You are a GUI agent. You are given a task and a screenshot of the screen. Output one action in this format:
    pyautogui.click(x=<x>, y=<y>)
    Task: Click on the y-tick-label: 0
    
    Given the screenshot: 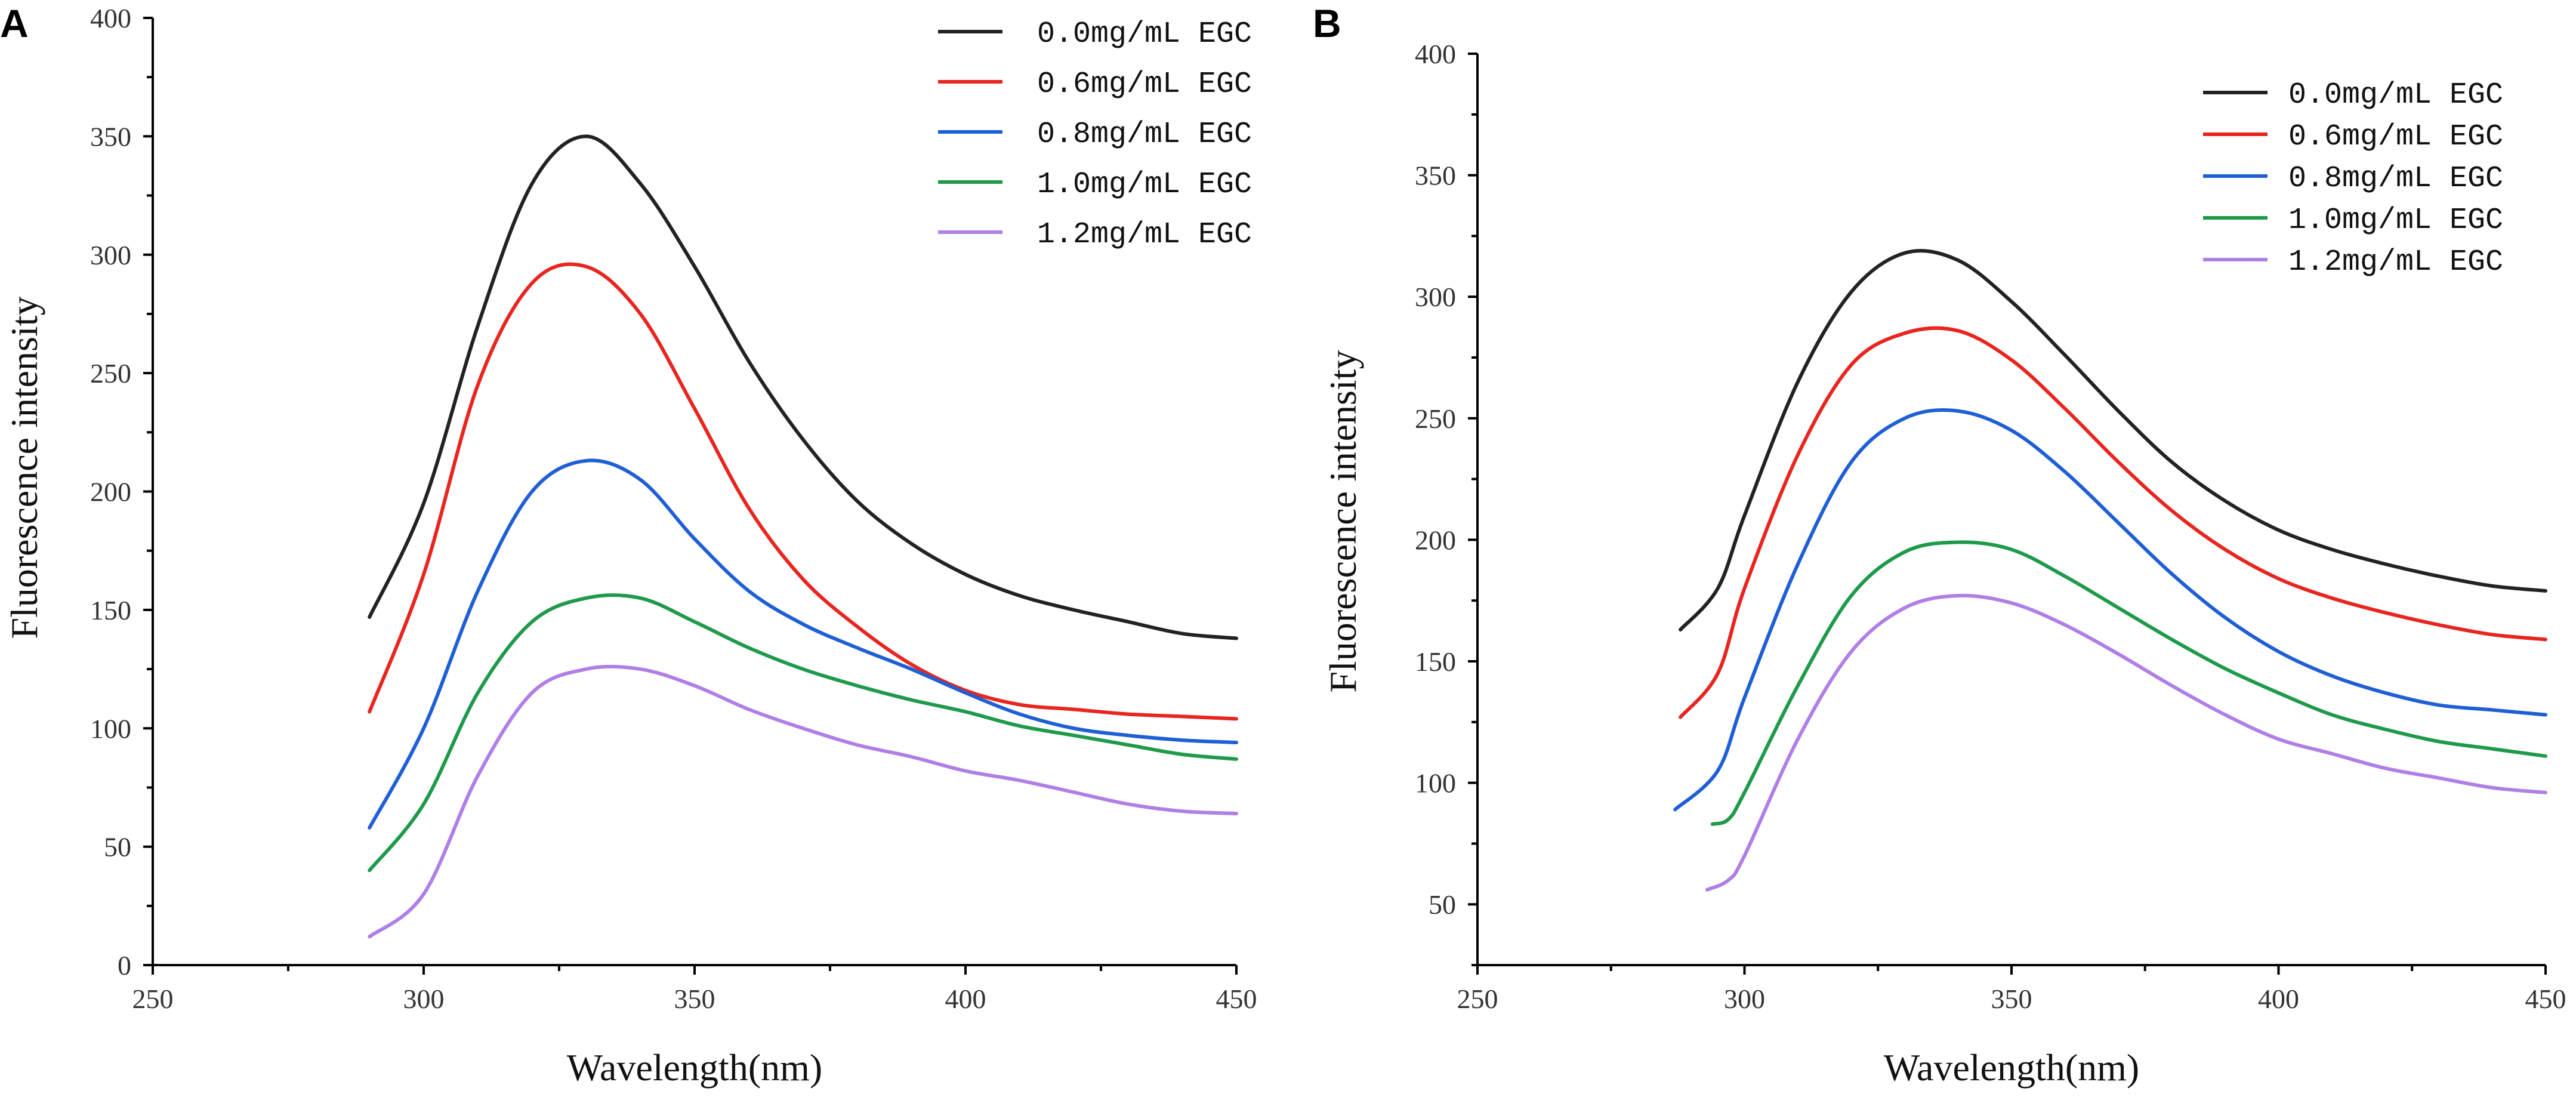 What is the action you would take?
    pyautogui.click(x=125, y=965)
    